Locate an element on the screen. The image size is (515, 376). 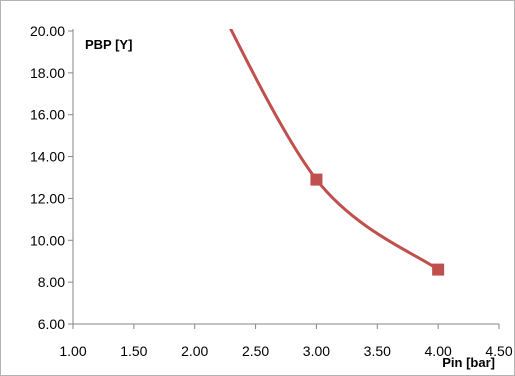
x-tick-label: 3.00 is located at coordinates (316, 351).